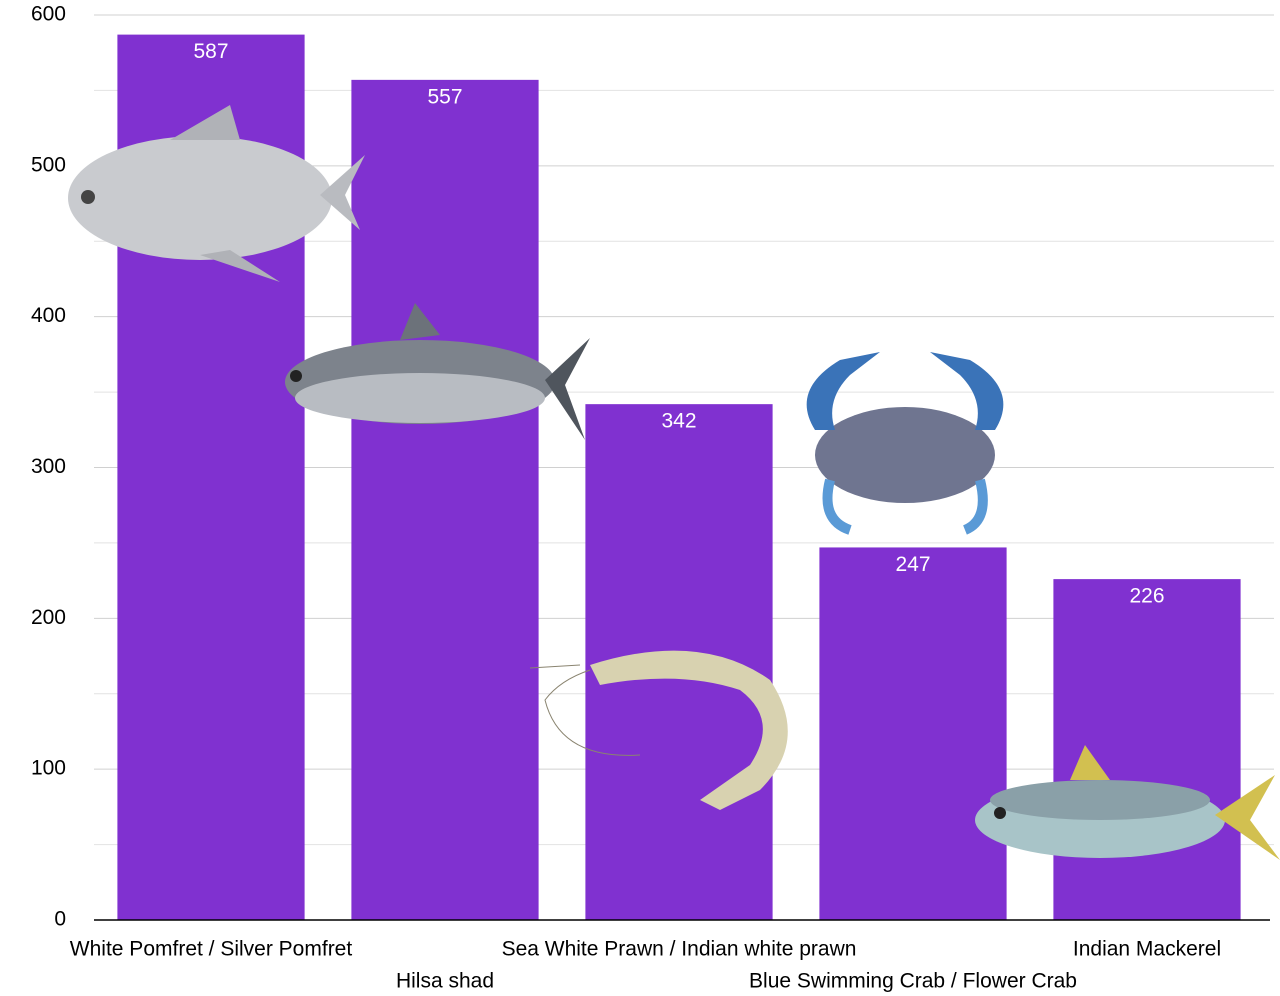  I want to click on prawn-illustration, so click(658, 730).